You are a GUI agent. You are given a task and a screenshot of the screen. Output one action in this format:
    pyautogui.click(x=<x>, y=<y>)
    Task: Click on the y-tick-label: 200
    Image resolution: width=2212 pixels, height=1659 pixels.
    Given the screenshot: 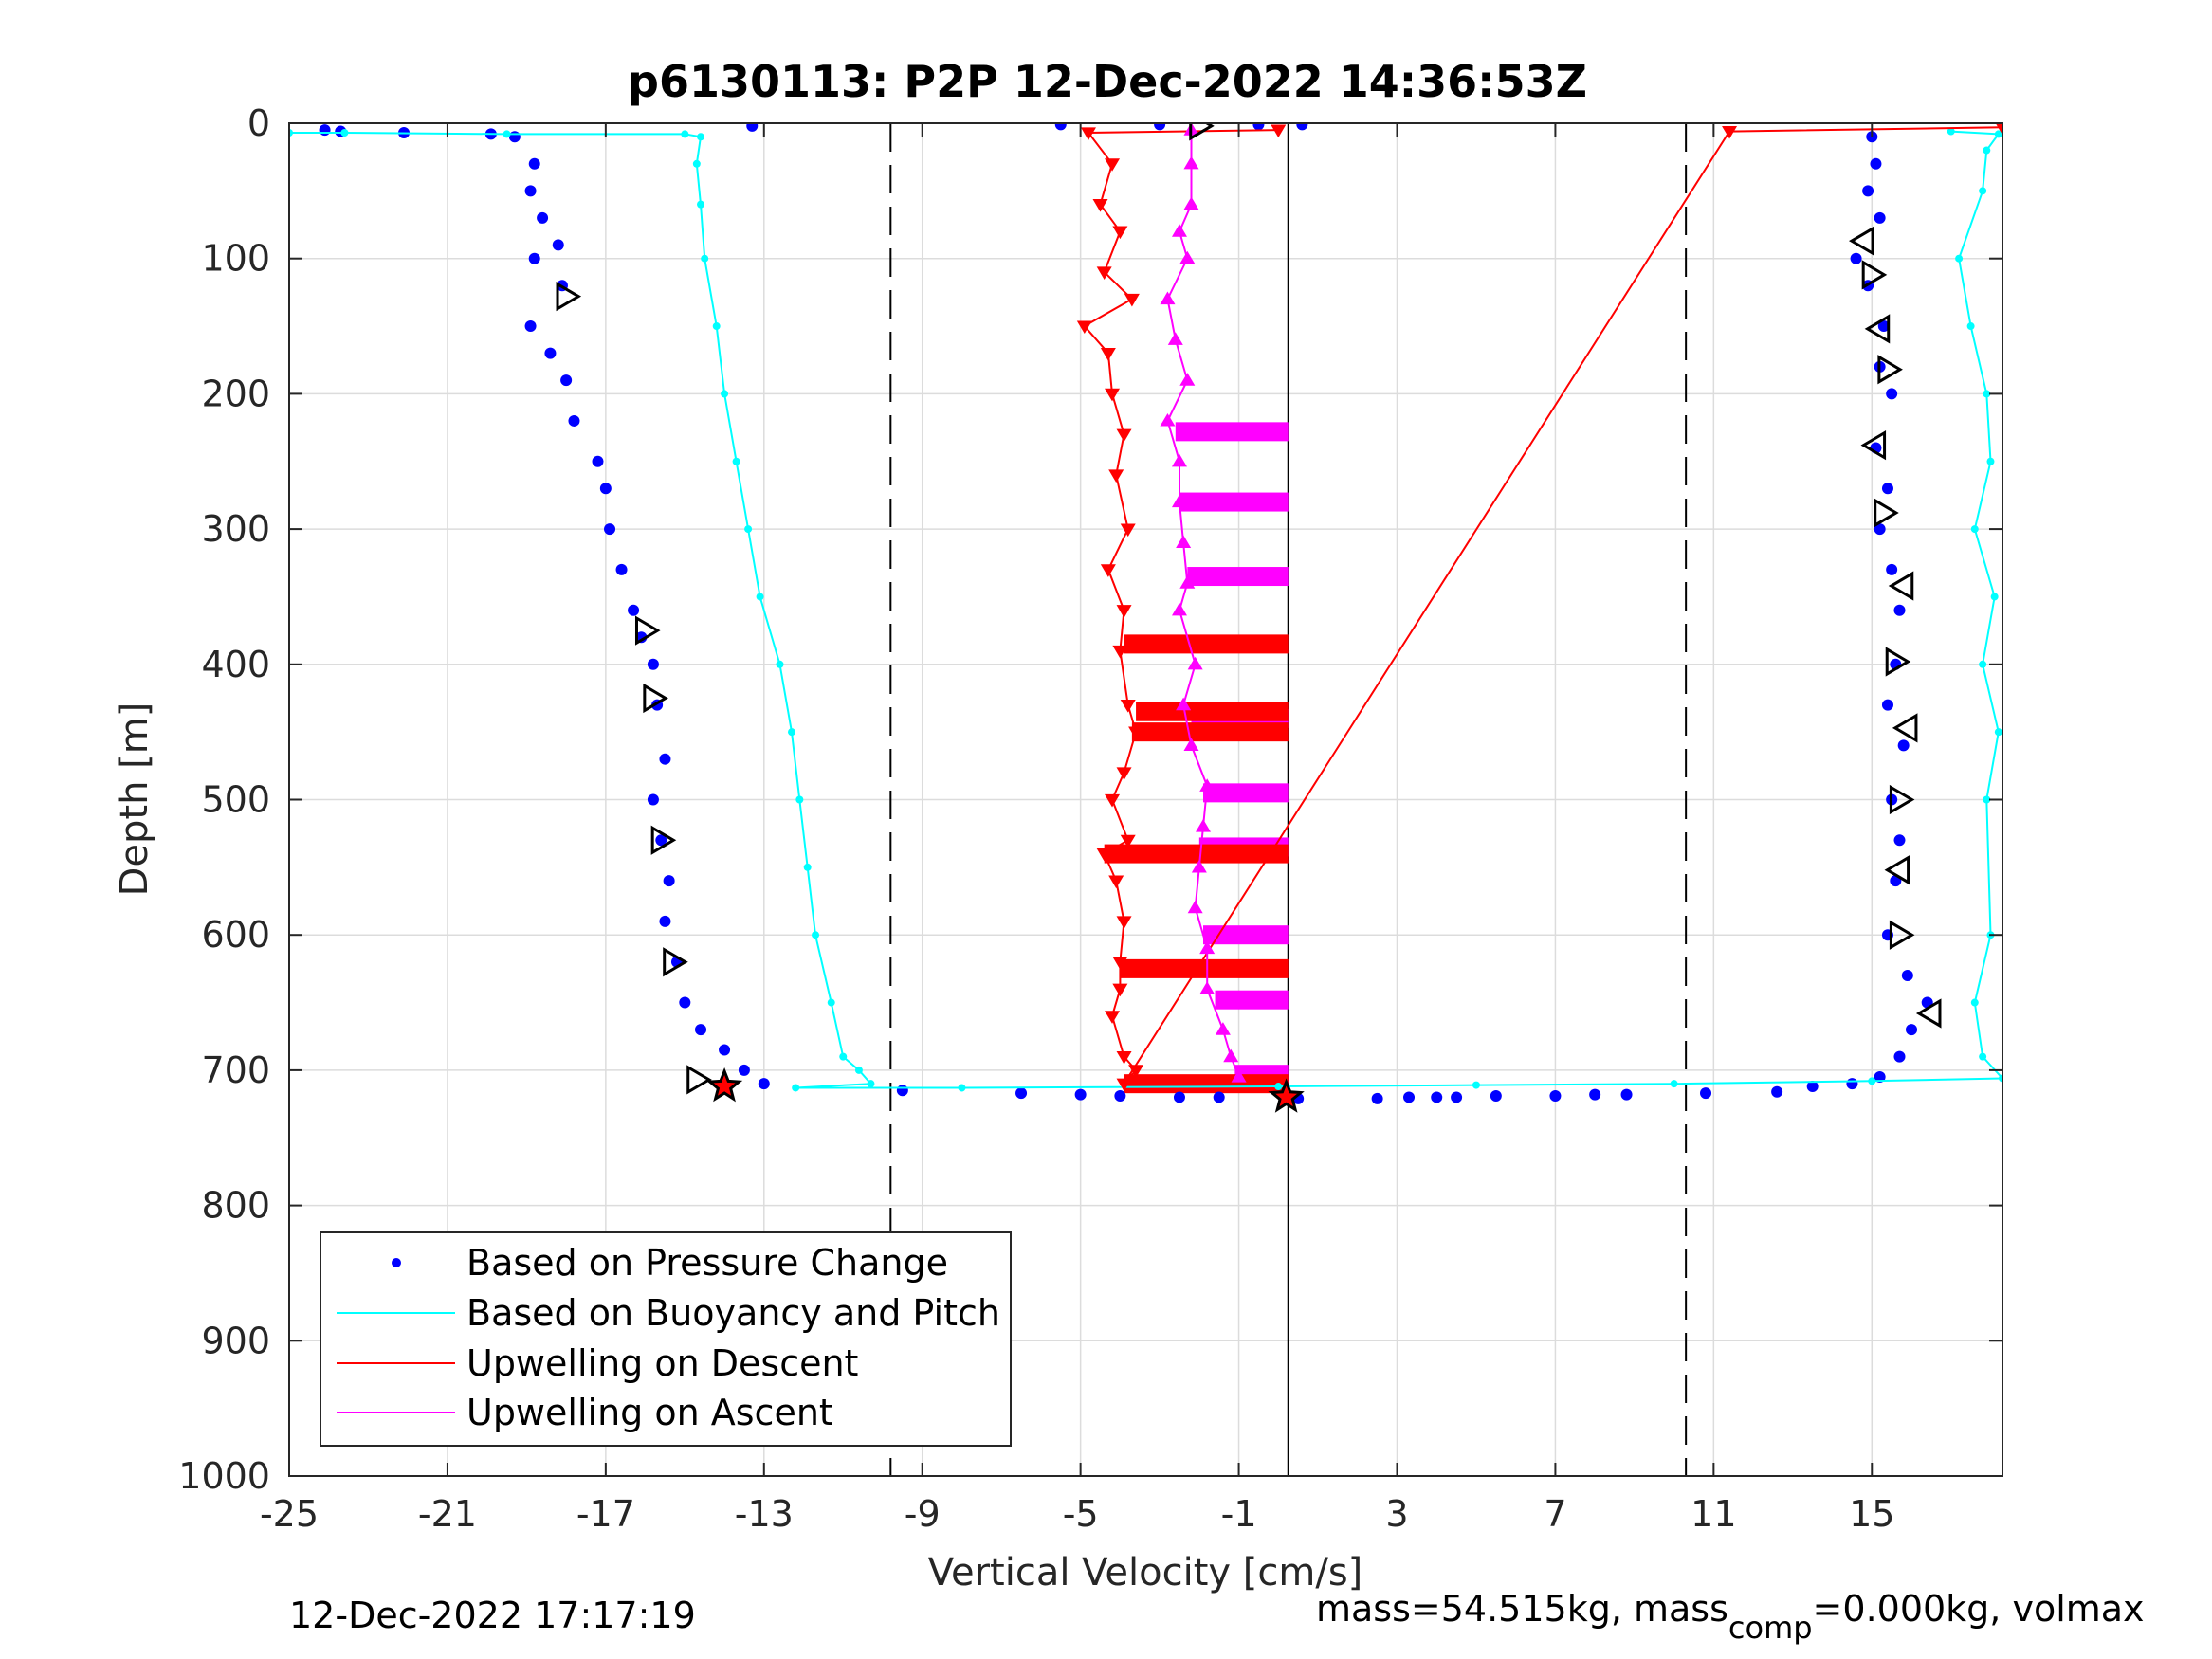 What is the action you would take?
    pyautogui.click(x=235, y=393)
    